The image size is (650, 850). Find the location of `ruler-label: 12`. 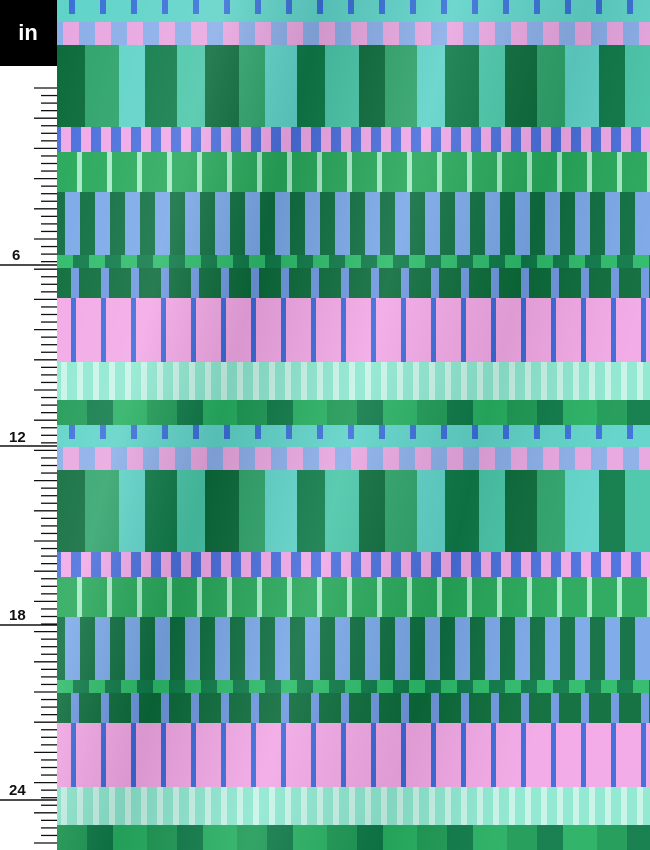

ruler-label: 12 is located at coordinates (17, 437).